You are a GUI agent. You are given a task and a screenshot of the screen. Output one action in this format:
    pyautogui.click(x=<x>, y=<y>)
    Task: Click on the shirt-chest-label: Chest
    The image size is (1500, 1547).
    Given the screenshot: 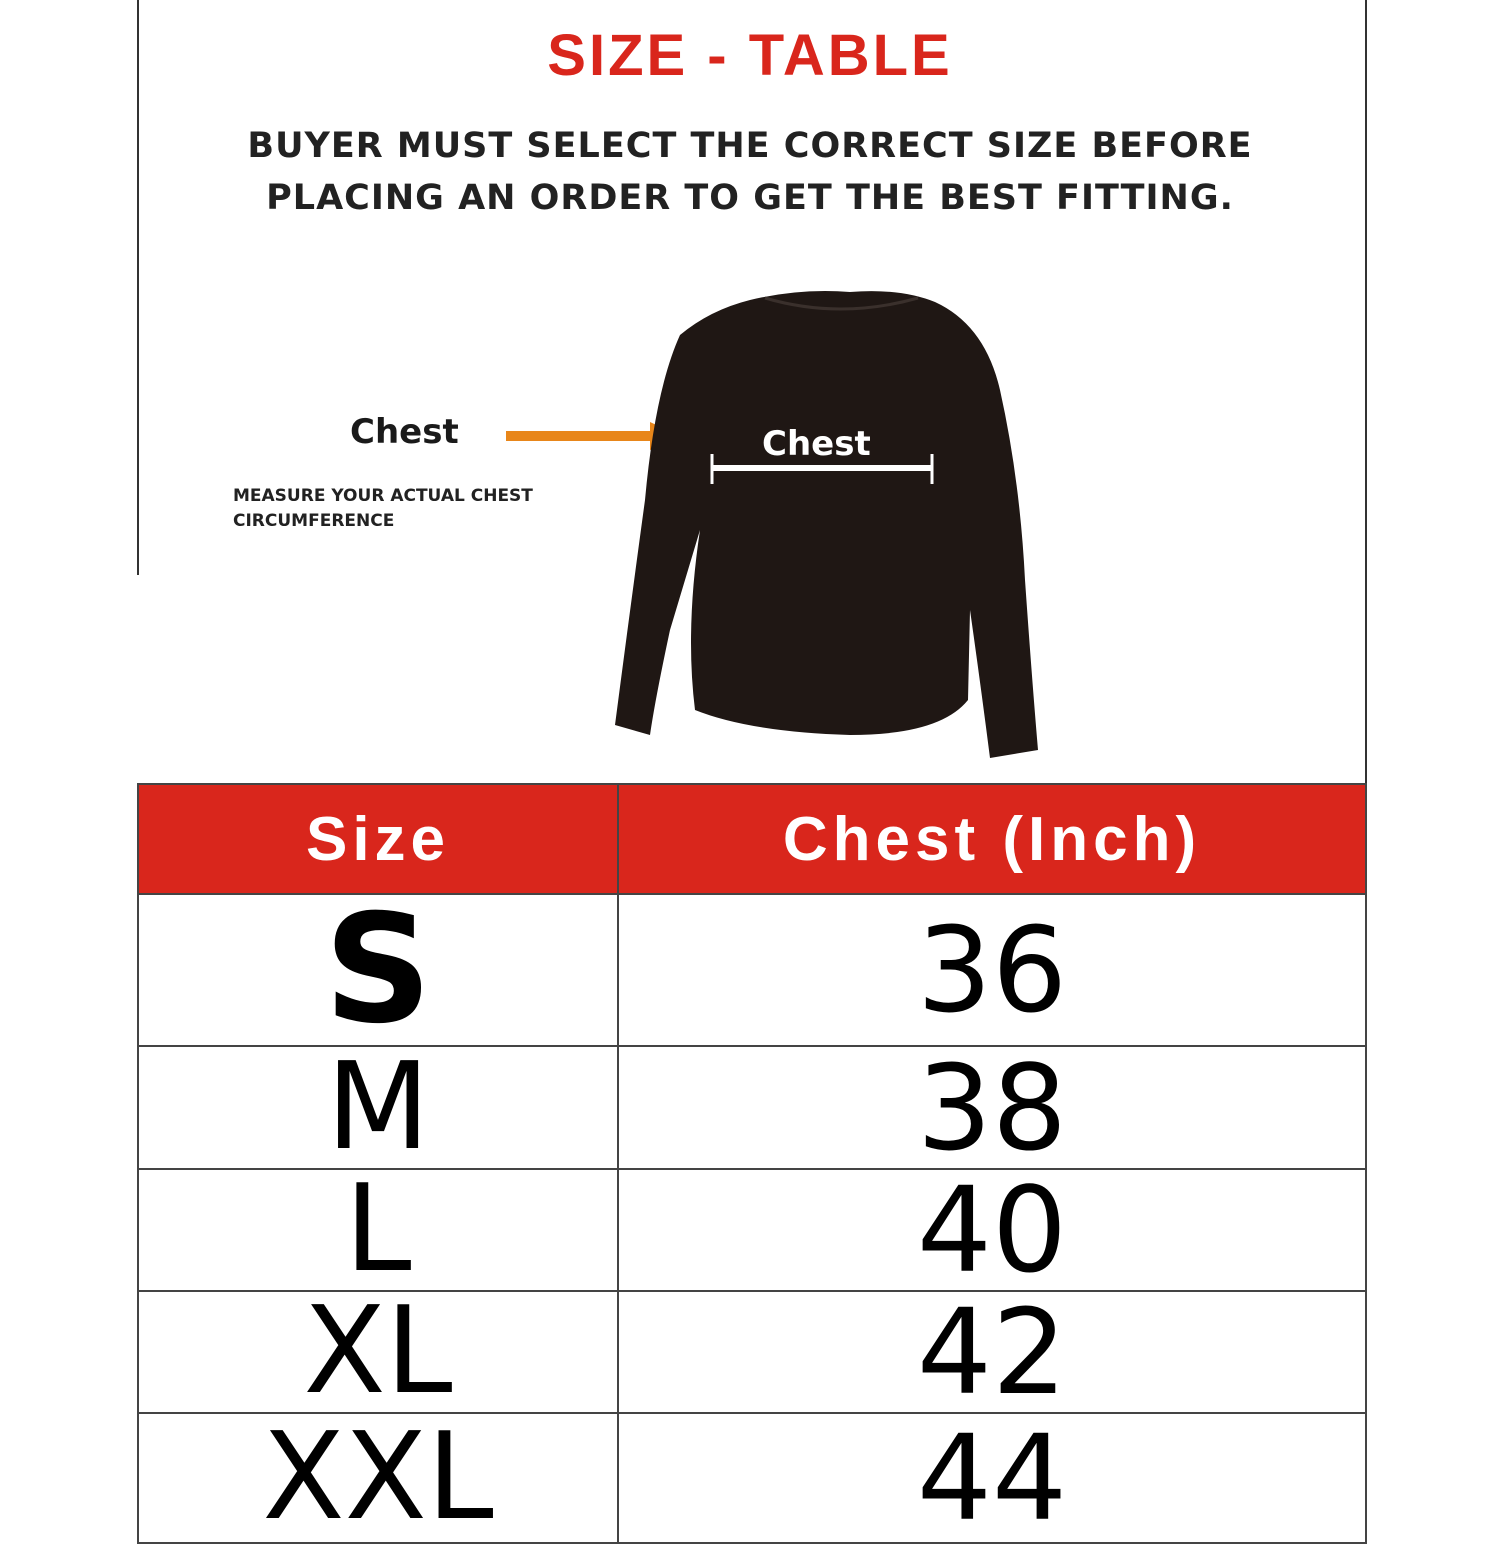 What is the action you would take?
    pyautogui.click(x=816, y=444)
    